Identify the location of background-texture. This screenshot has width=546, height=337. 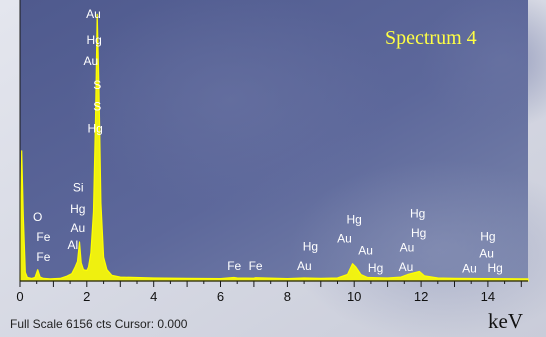
(483, 65).